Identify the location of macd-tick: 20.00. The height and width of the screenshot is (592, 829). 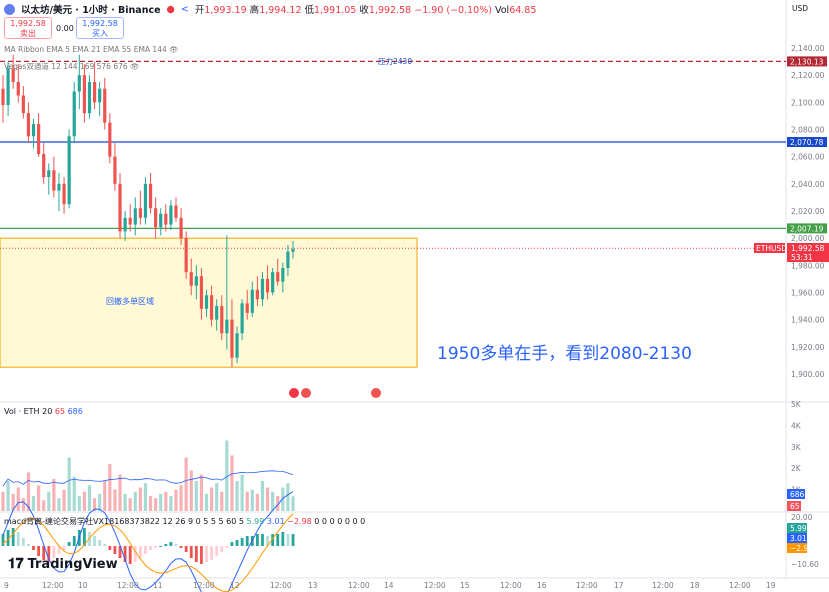
(802, 517).